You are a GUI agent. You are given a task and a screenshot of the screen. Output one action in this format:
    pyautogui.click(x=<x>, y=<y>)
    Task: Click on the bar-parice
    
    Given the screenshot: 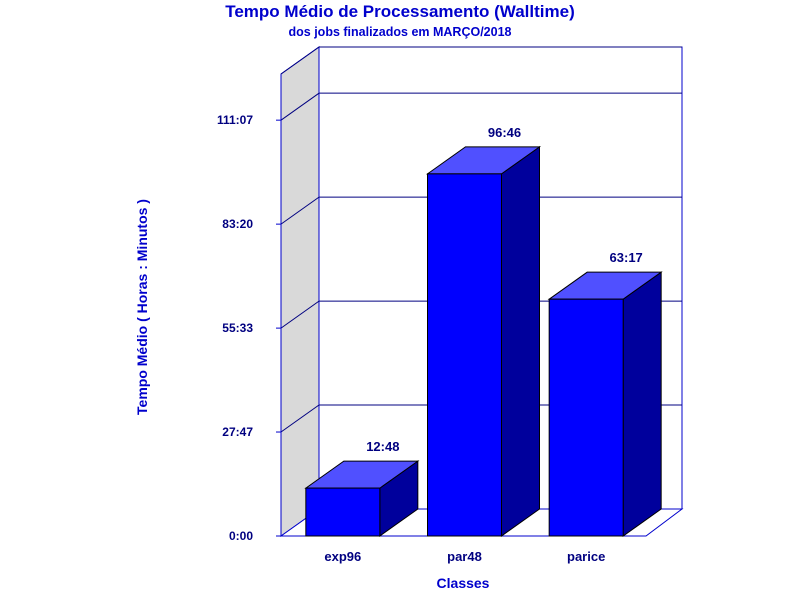 What is the action you would take?
    pyautogui.click(x=586, y=417)
    